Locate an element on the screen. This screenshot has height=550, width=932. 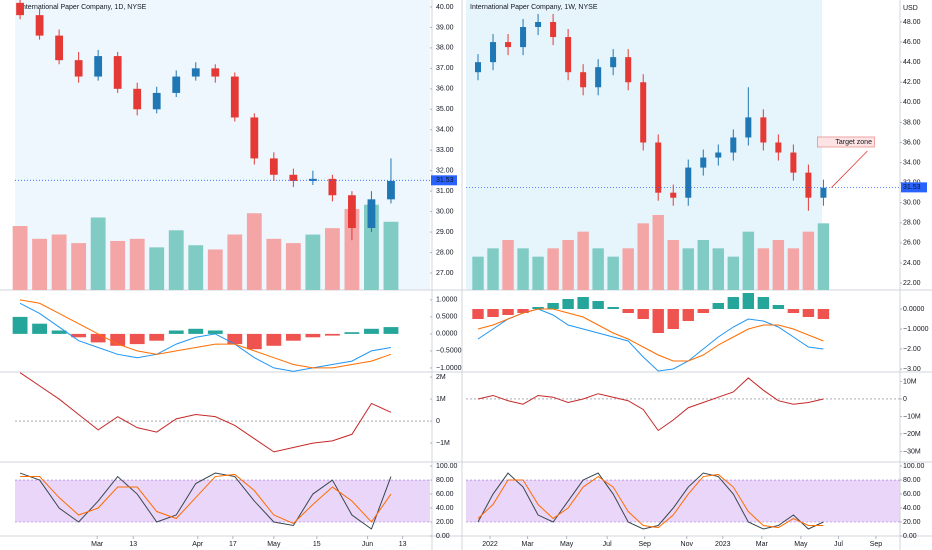
y-tick-label: −3.00 is located at coordinates (912, 369).